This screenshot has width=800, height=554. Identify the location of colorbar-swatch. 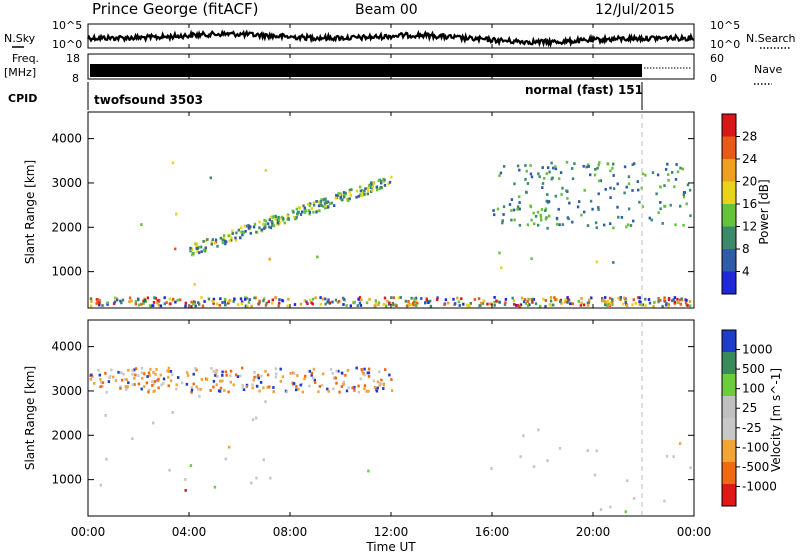
(729, 407).